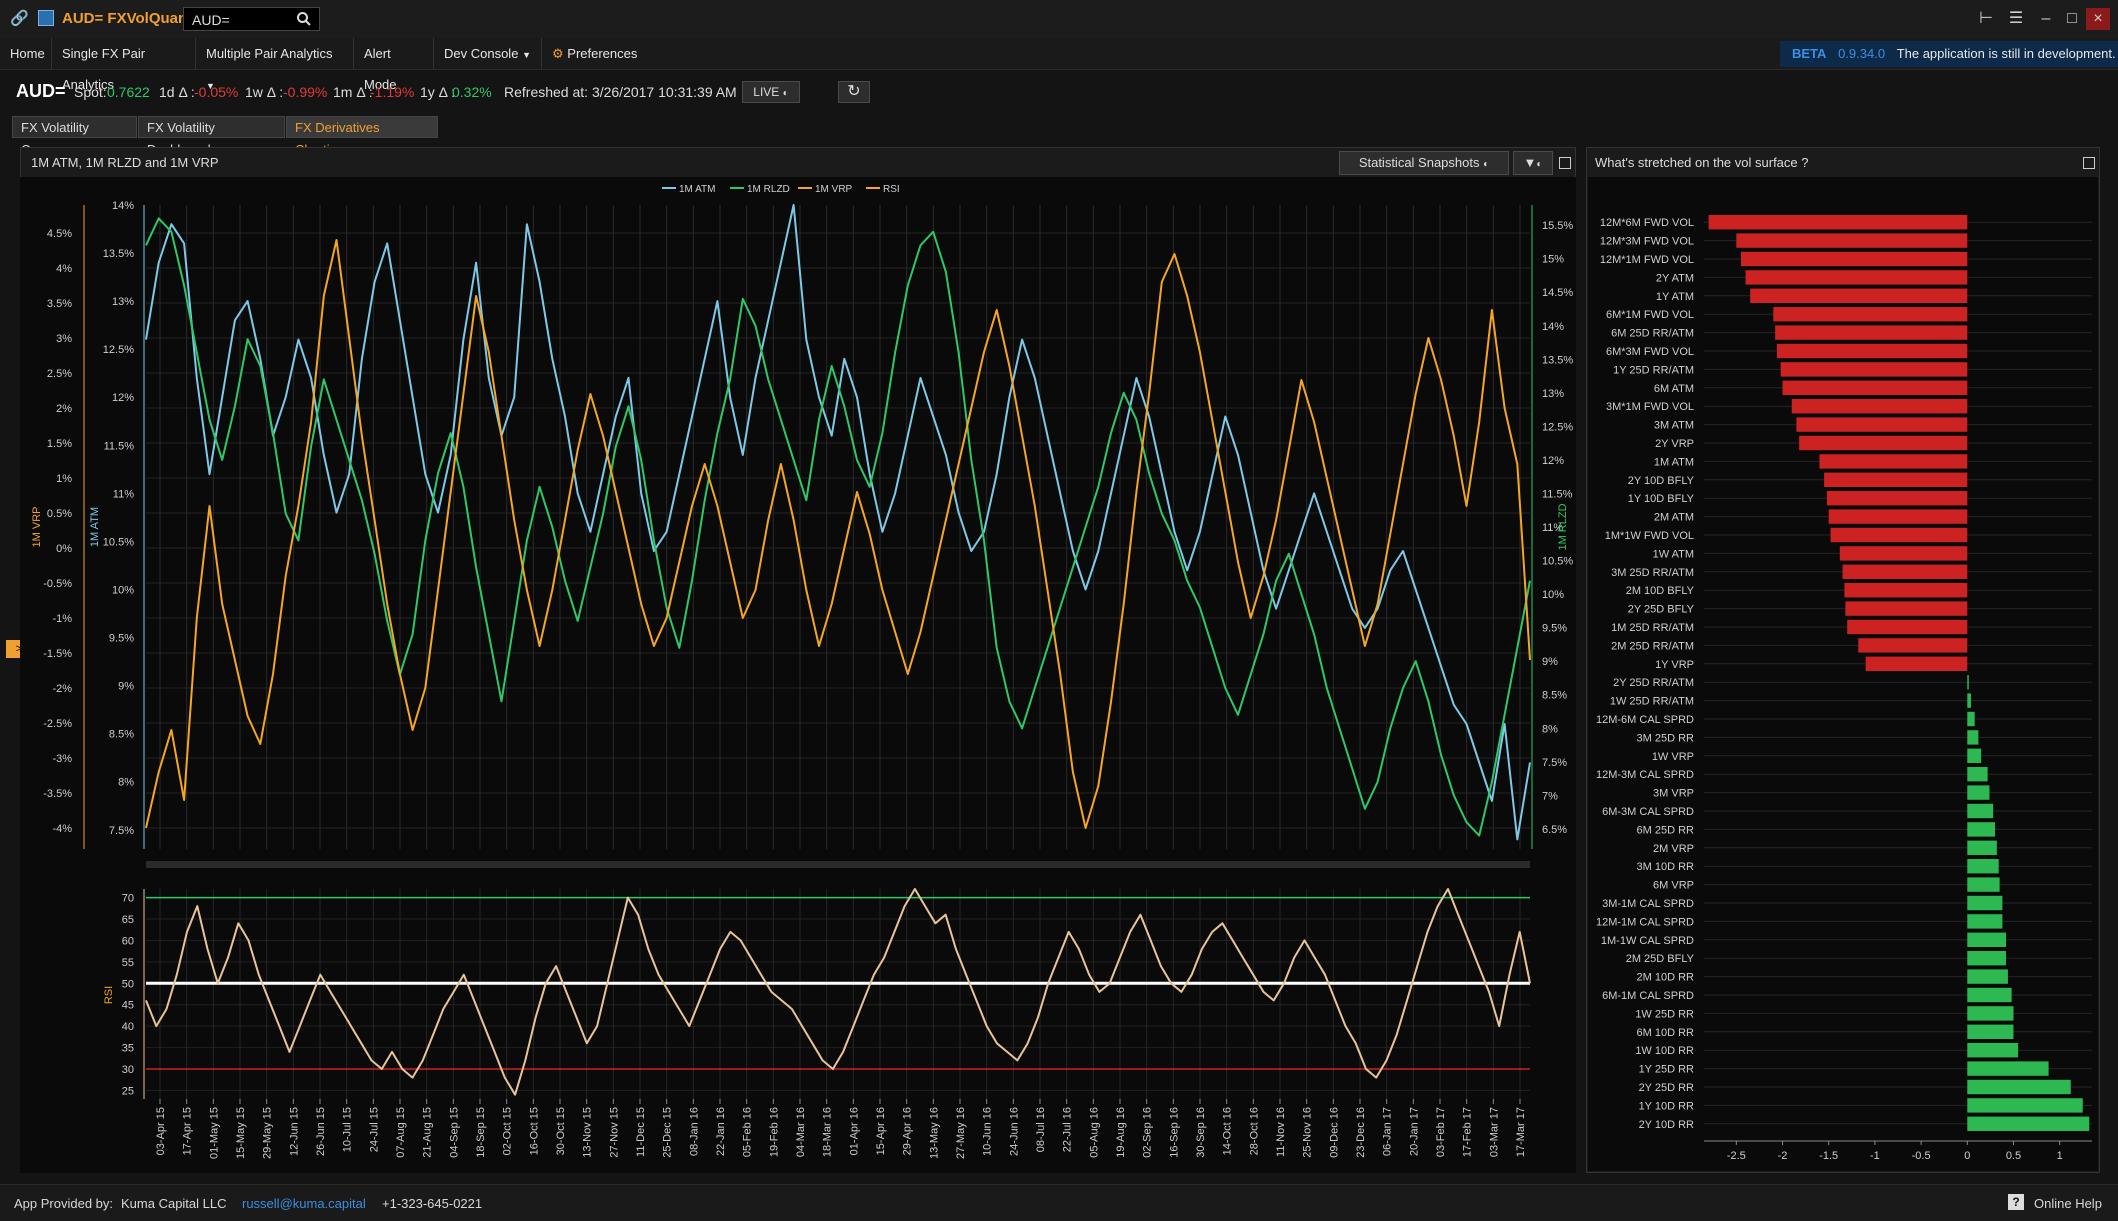  What do you see at coordinates (128, 1049) in the screenshot?
I see `rsi-tick-label: 35` at bounding box center [128, 1049].